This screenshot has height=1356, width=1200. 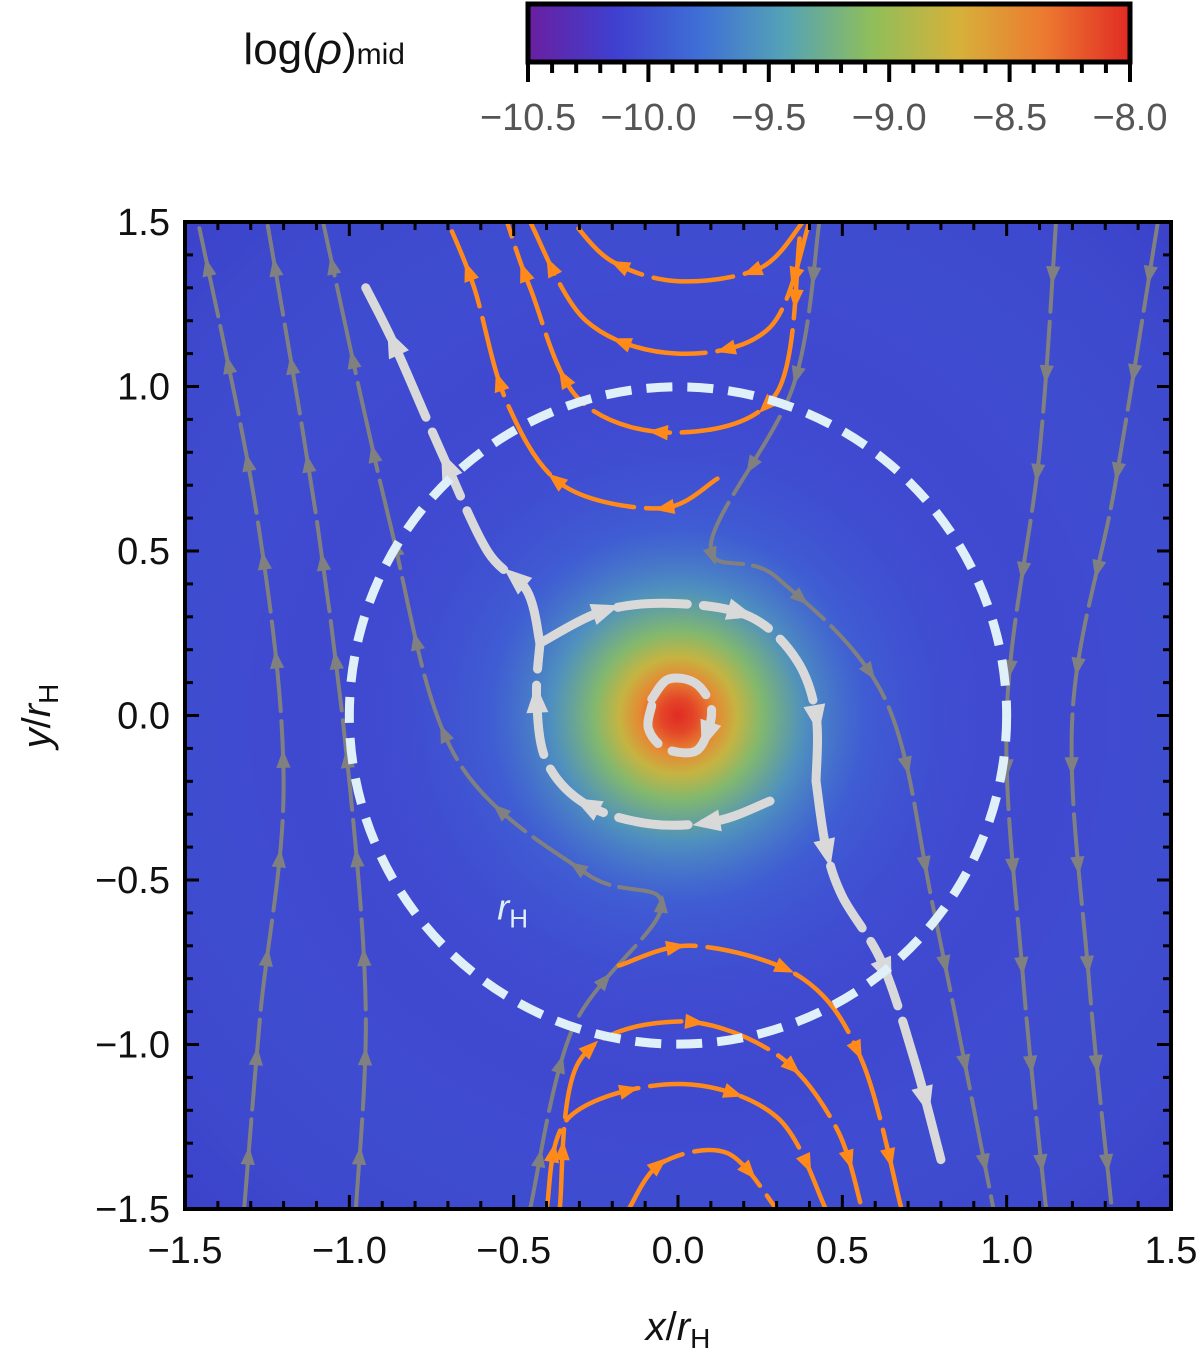 What do you see at coordinates (889, 118) in the screenshot?
I see `colorbar-tick-label: −9.0` at bounding box center [889, 118].